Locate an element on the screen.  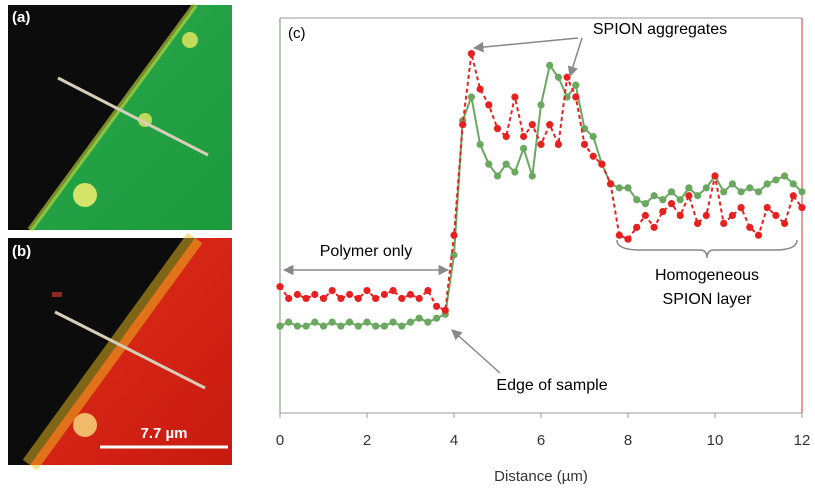
speck is located at coordinates (57, 294).